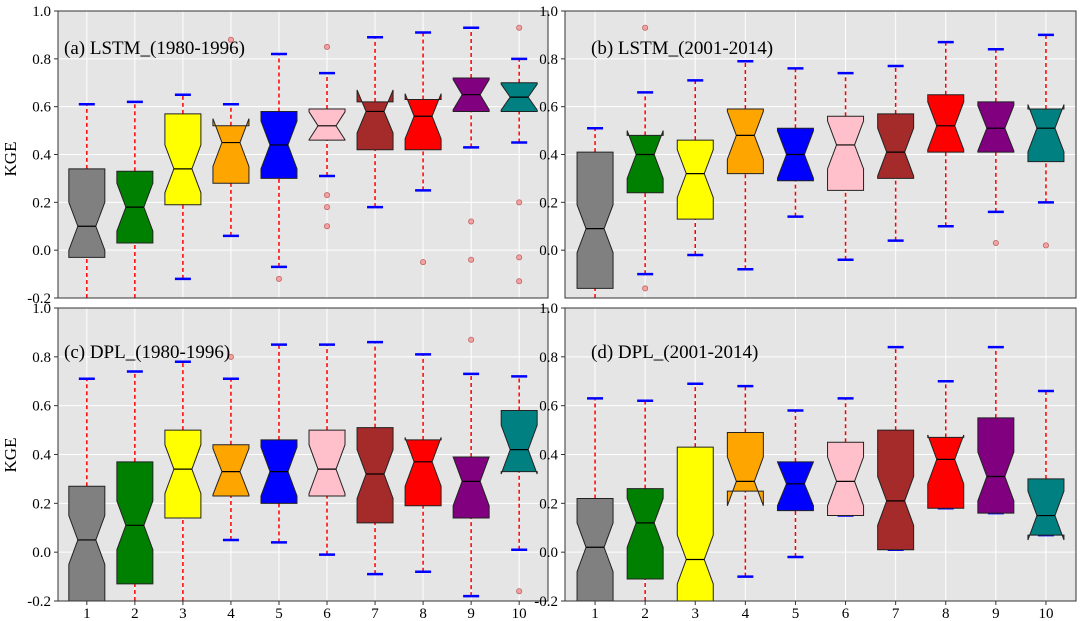 Image resolution: width=1080 pixels, height=621 pixels. What do you see at coordinates (375, 613) in the screenshot?
I see `x-tick-label: 7` at bounding box center [375, 613].